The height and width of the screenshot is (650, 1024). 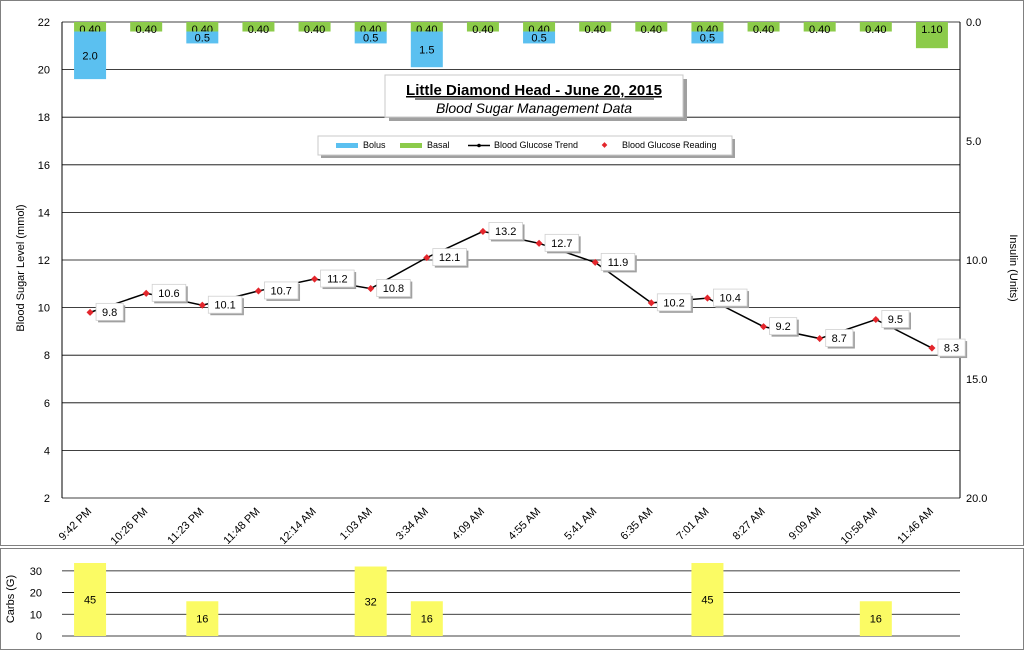 I want to click on carbs-label-5: 32, so click(x=371, y=602).